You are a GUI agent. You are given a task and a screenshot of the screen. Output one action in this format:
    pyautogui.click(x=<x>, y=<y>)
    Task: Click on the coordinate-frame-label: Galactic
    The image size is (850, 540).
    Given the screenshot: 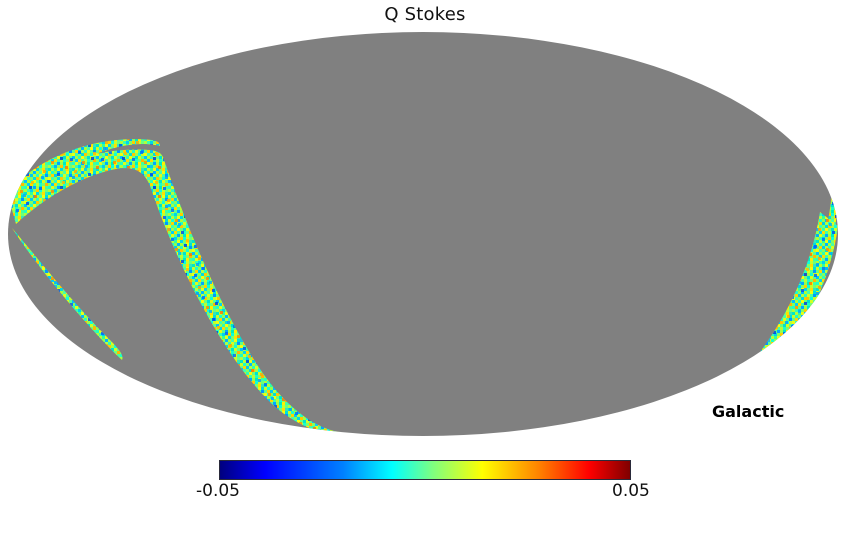 What is the action you would take?
    pyautogui.click(x=748, y=411)
    